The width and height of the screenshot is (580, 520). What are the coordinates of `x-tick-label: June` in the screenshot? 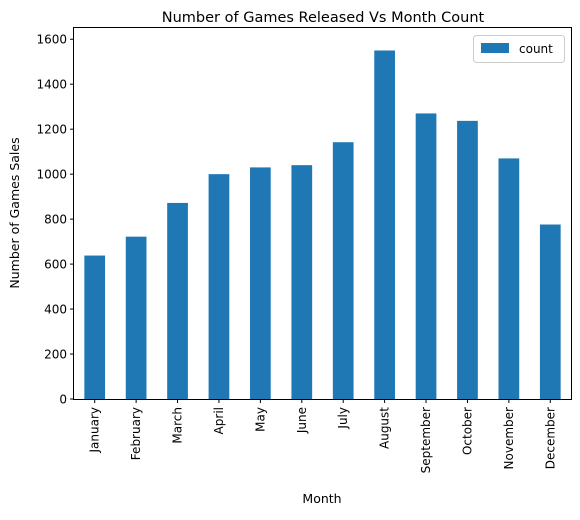 It's located at (302, 420).